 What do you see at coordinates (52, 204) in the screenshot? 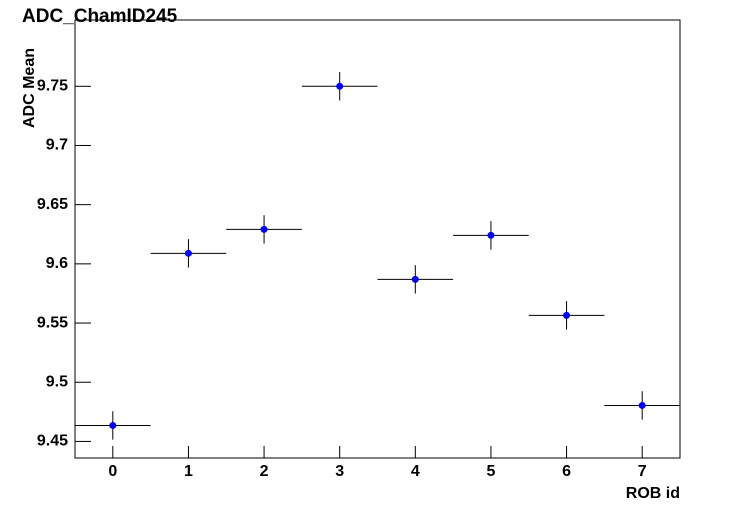
I see `y-tick-label: 9.65` at bounding box center [52, 204].